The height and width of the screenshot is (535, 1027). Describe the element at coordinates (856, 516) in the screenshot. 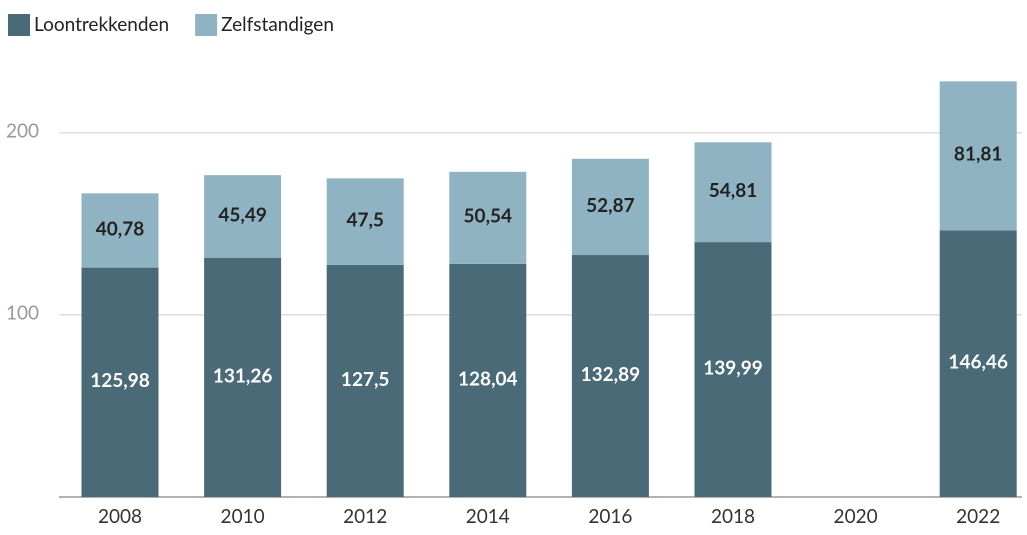

I see `x-tick-label: 2020` at that location.